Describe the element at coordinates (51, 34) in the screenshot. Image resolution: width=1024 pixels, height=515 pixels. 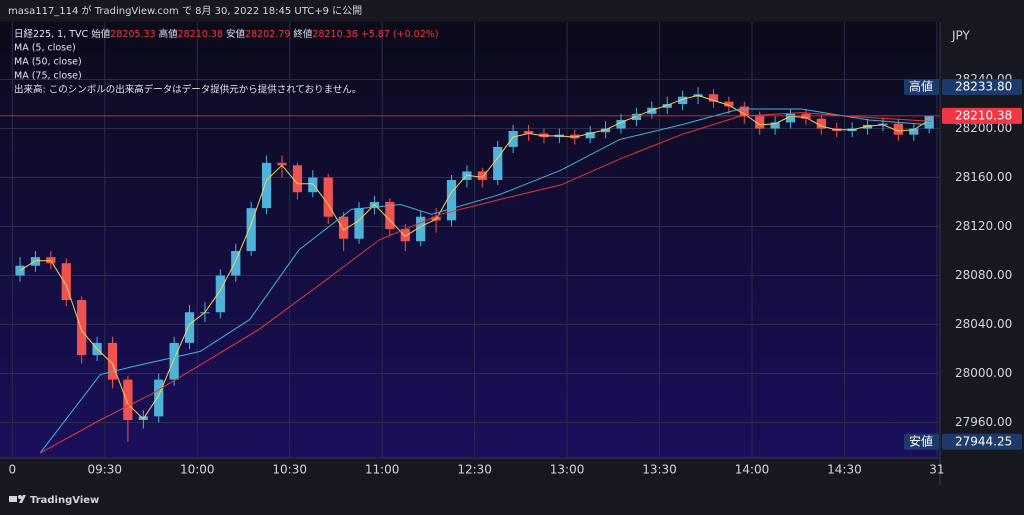
I see `symbol: 日経225, 1, TVC` at that location.